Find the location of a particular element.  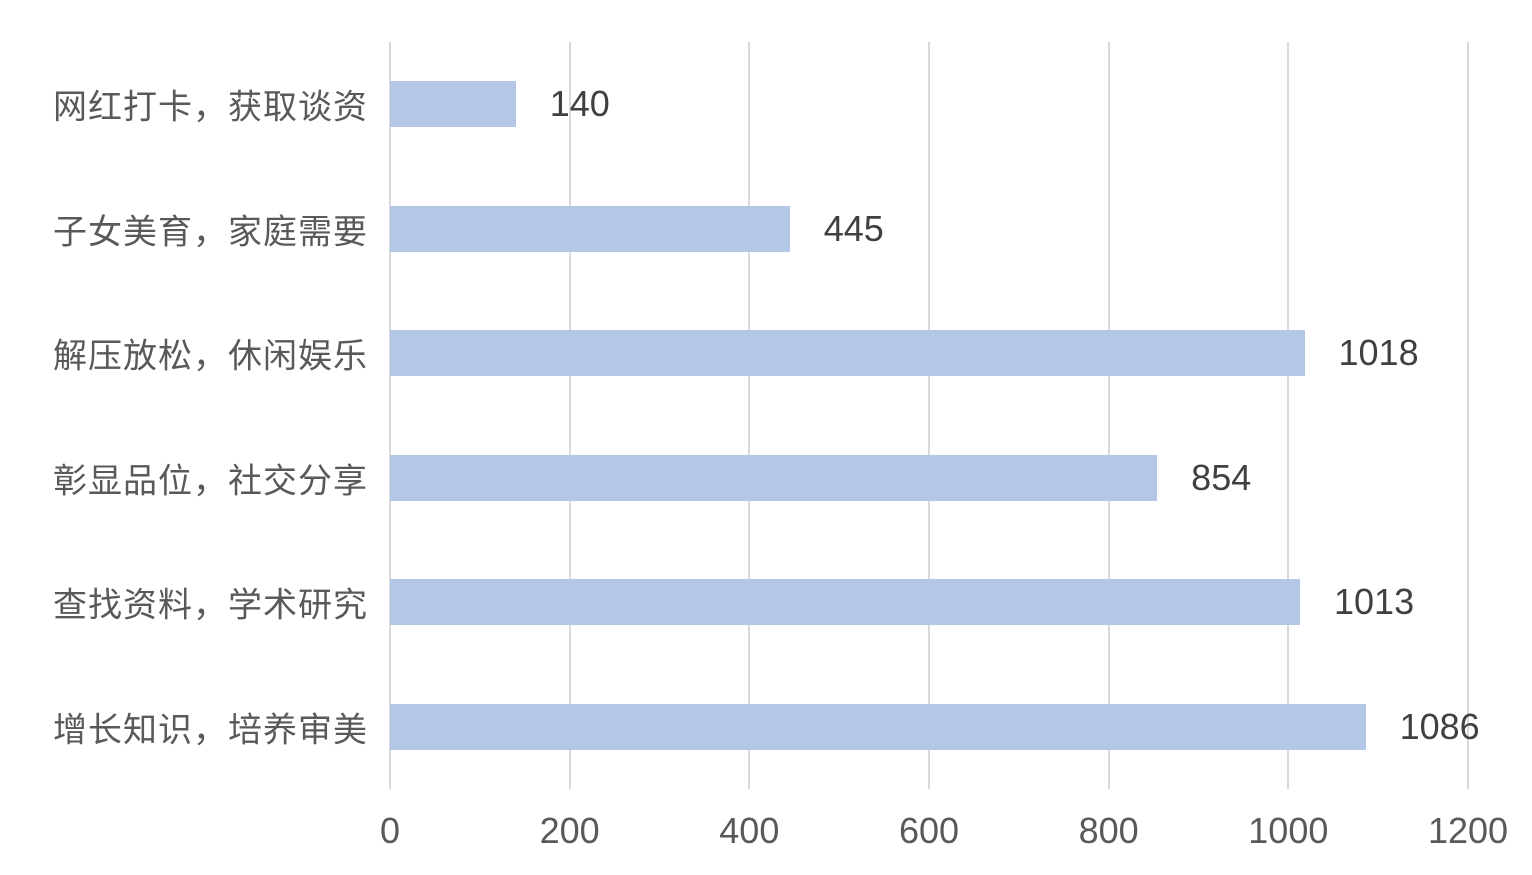

category-label: 子女美育，家庭需要 is located at coordinates (210, 232).